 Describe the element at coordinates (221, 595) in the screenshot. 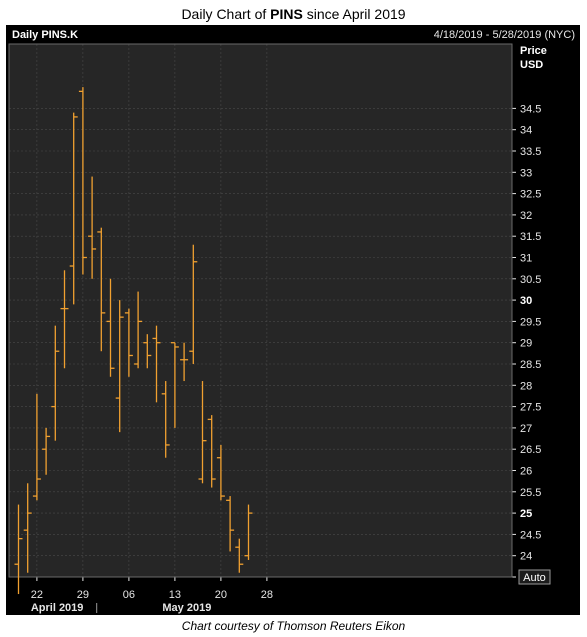

I see `x-tick-label: 20` at that location.